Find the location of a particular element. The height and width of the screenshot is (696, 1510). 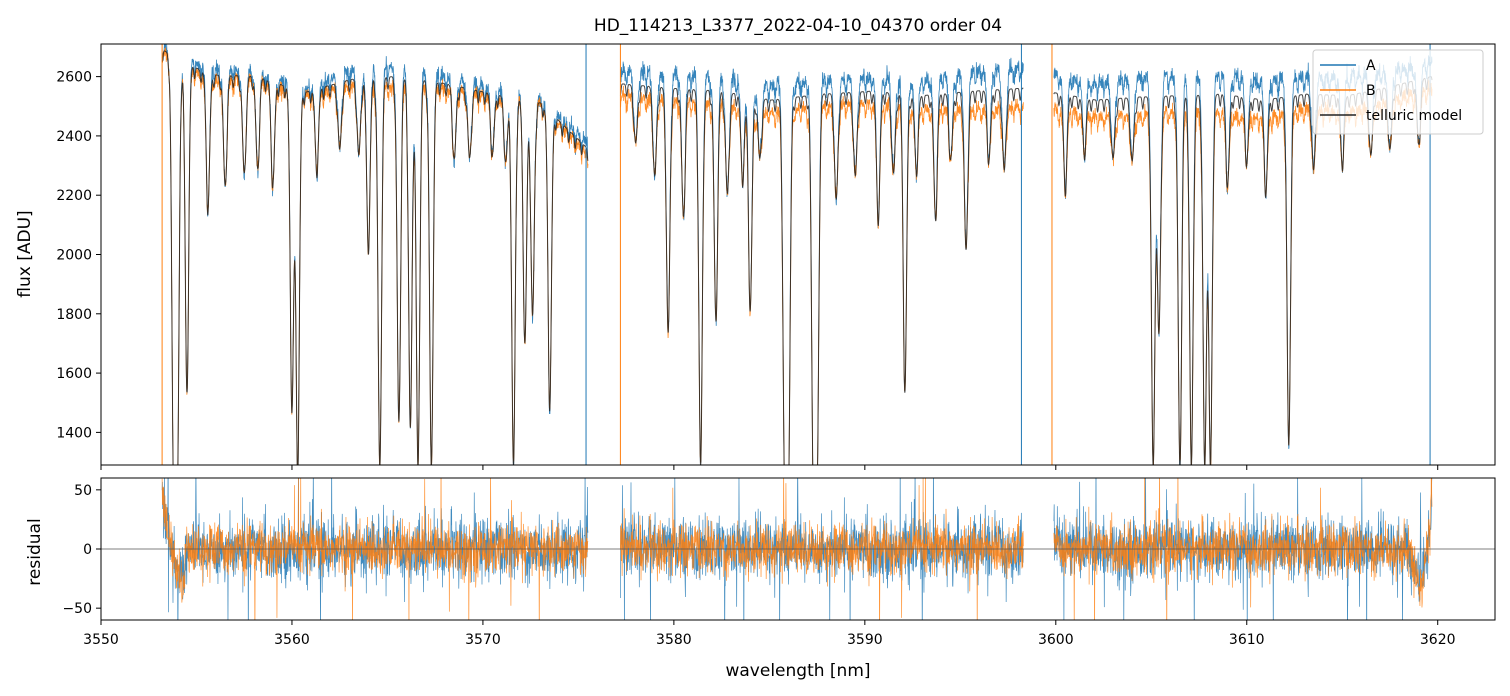

legend-box is located at coordinates (1398, 92).